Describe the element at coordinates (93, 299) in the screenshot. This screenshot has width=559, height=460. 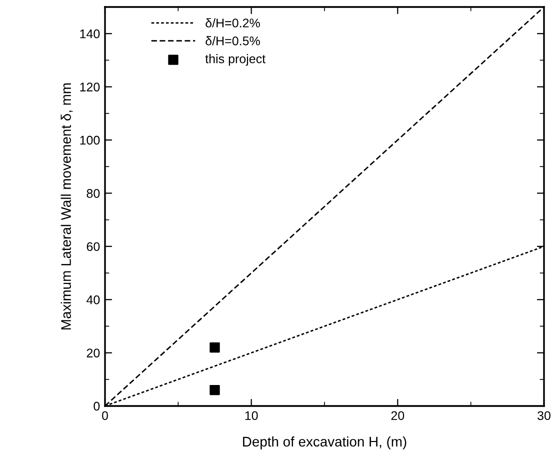
I see `y-tick-label: 40` at that location.